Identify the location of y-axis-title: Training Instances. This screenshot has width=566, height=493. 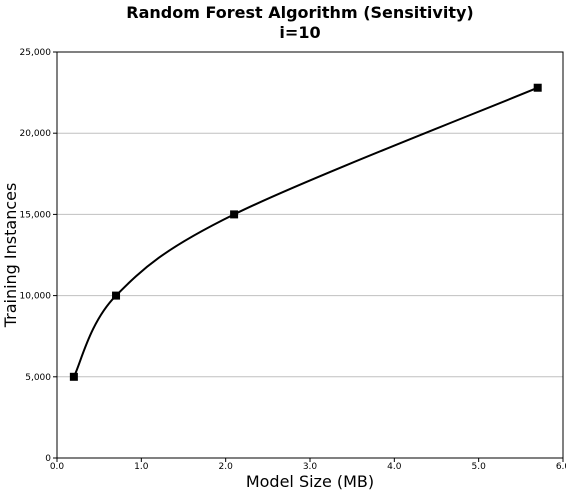
(10, 256).